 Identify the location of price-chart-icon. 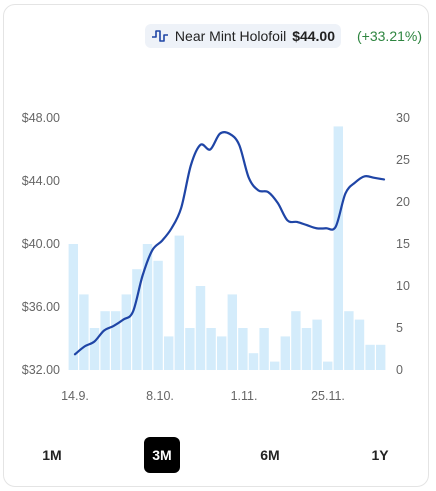
(159, 36).